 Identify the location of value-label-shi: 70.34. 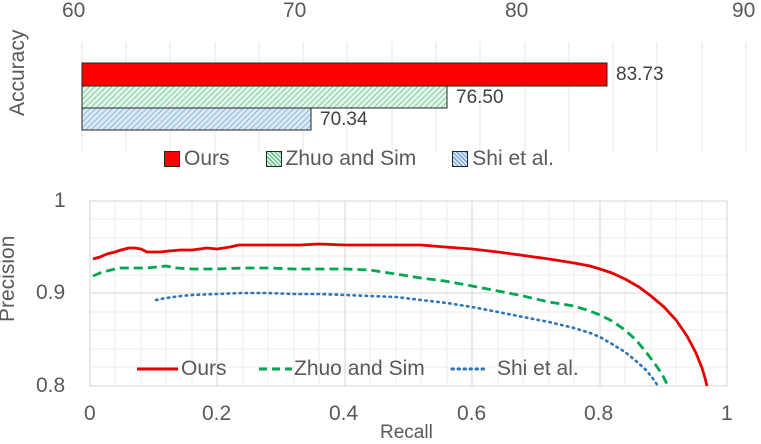
(344, 119).